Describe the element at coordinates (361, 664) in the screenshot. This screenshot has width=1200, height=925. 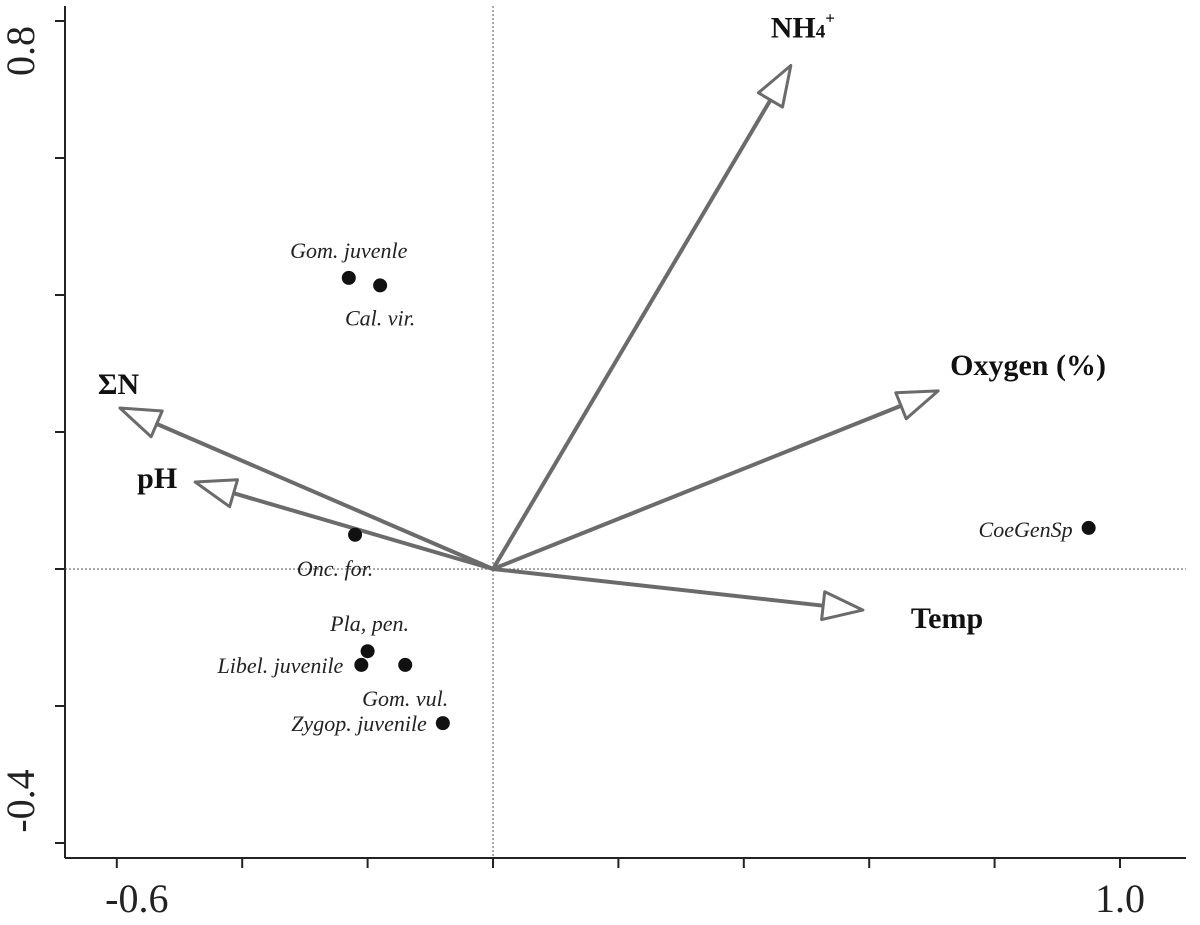
I see `species-point-libel-juvenile` at that location.